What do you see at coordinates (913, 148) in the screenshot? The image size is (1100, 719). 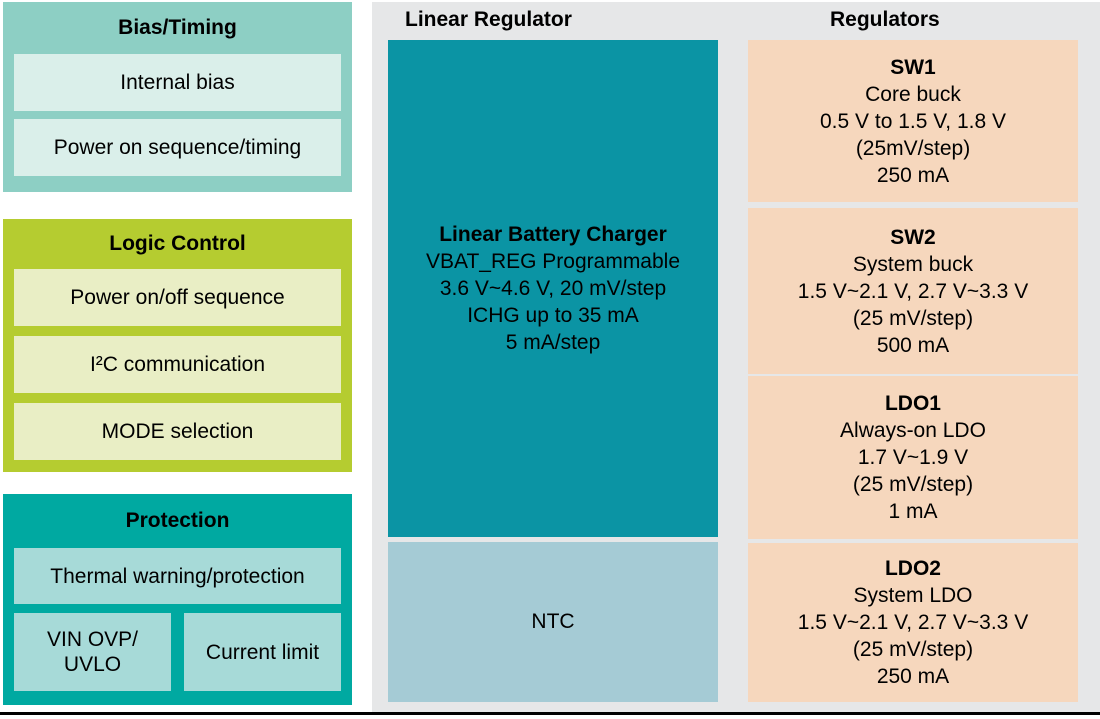 I see `sw1-line: (25mV/step)` at bounding box center [913, 148].